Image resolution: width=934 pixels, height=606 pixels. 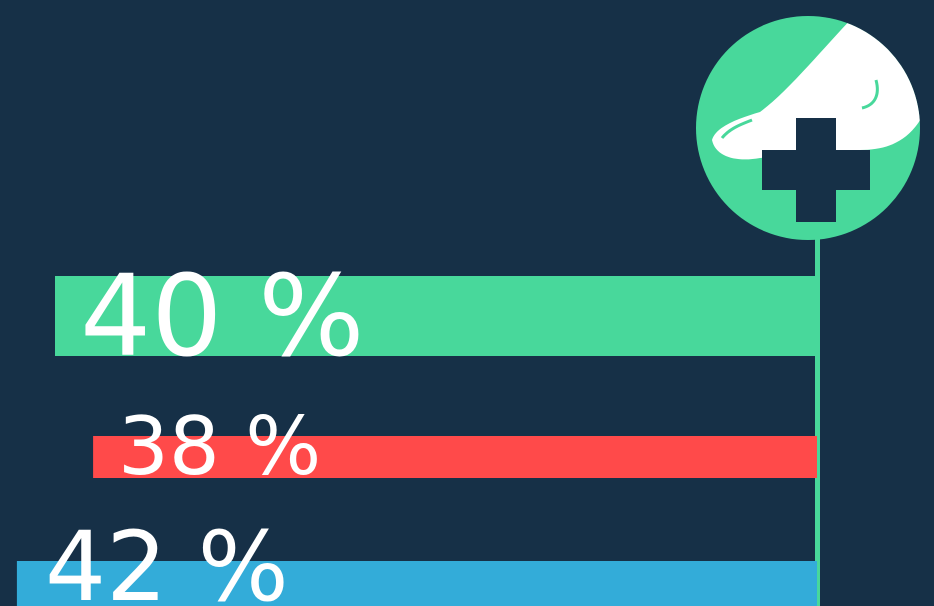 I want to click on axis-line, so click(x=817, y=418).